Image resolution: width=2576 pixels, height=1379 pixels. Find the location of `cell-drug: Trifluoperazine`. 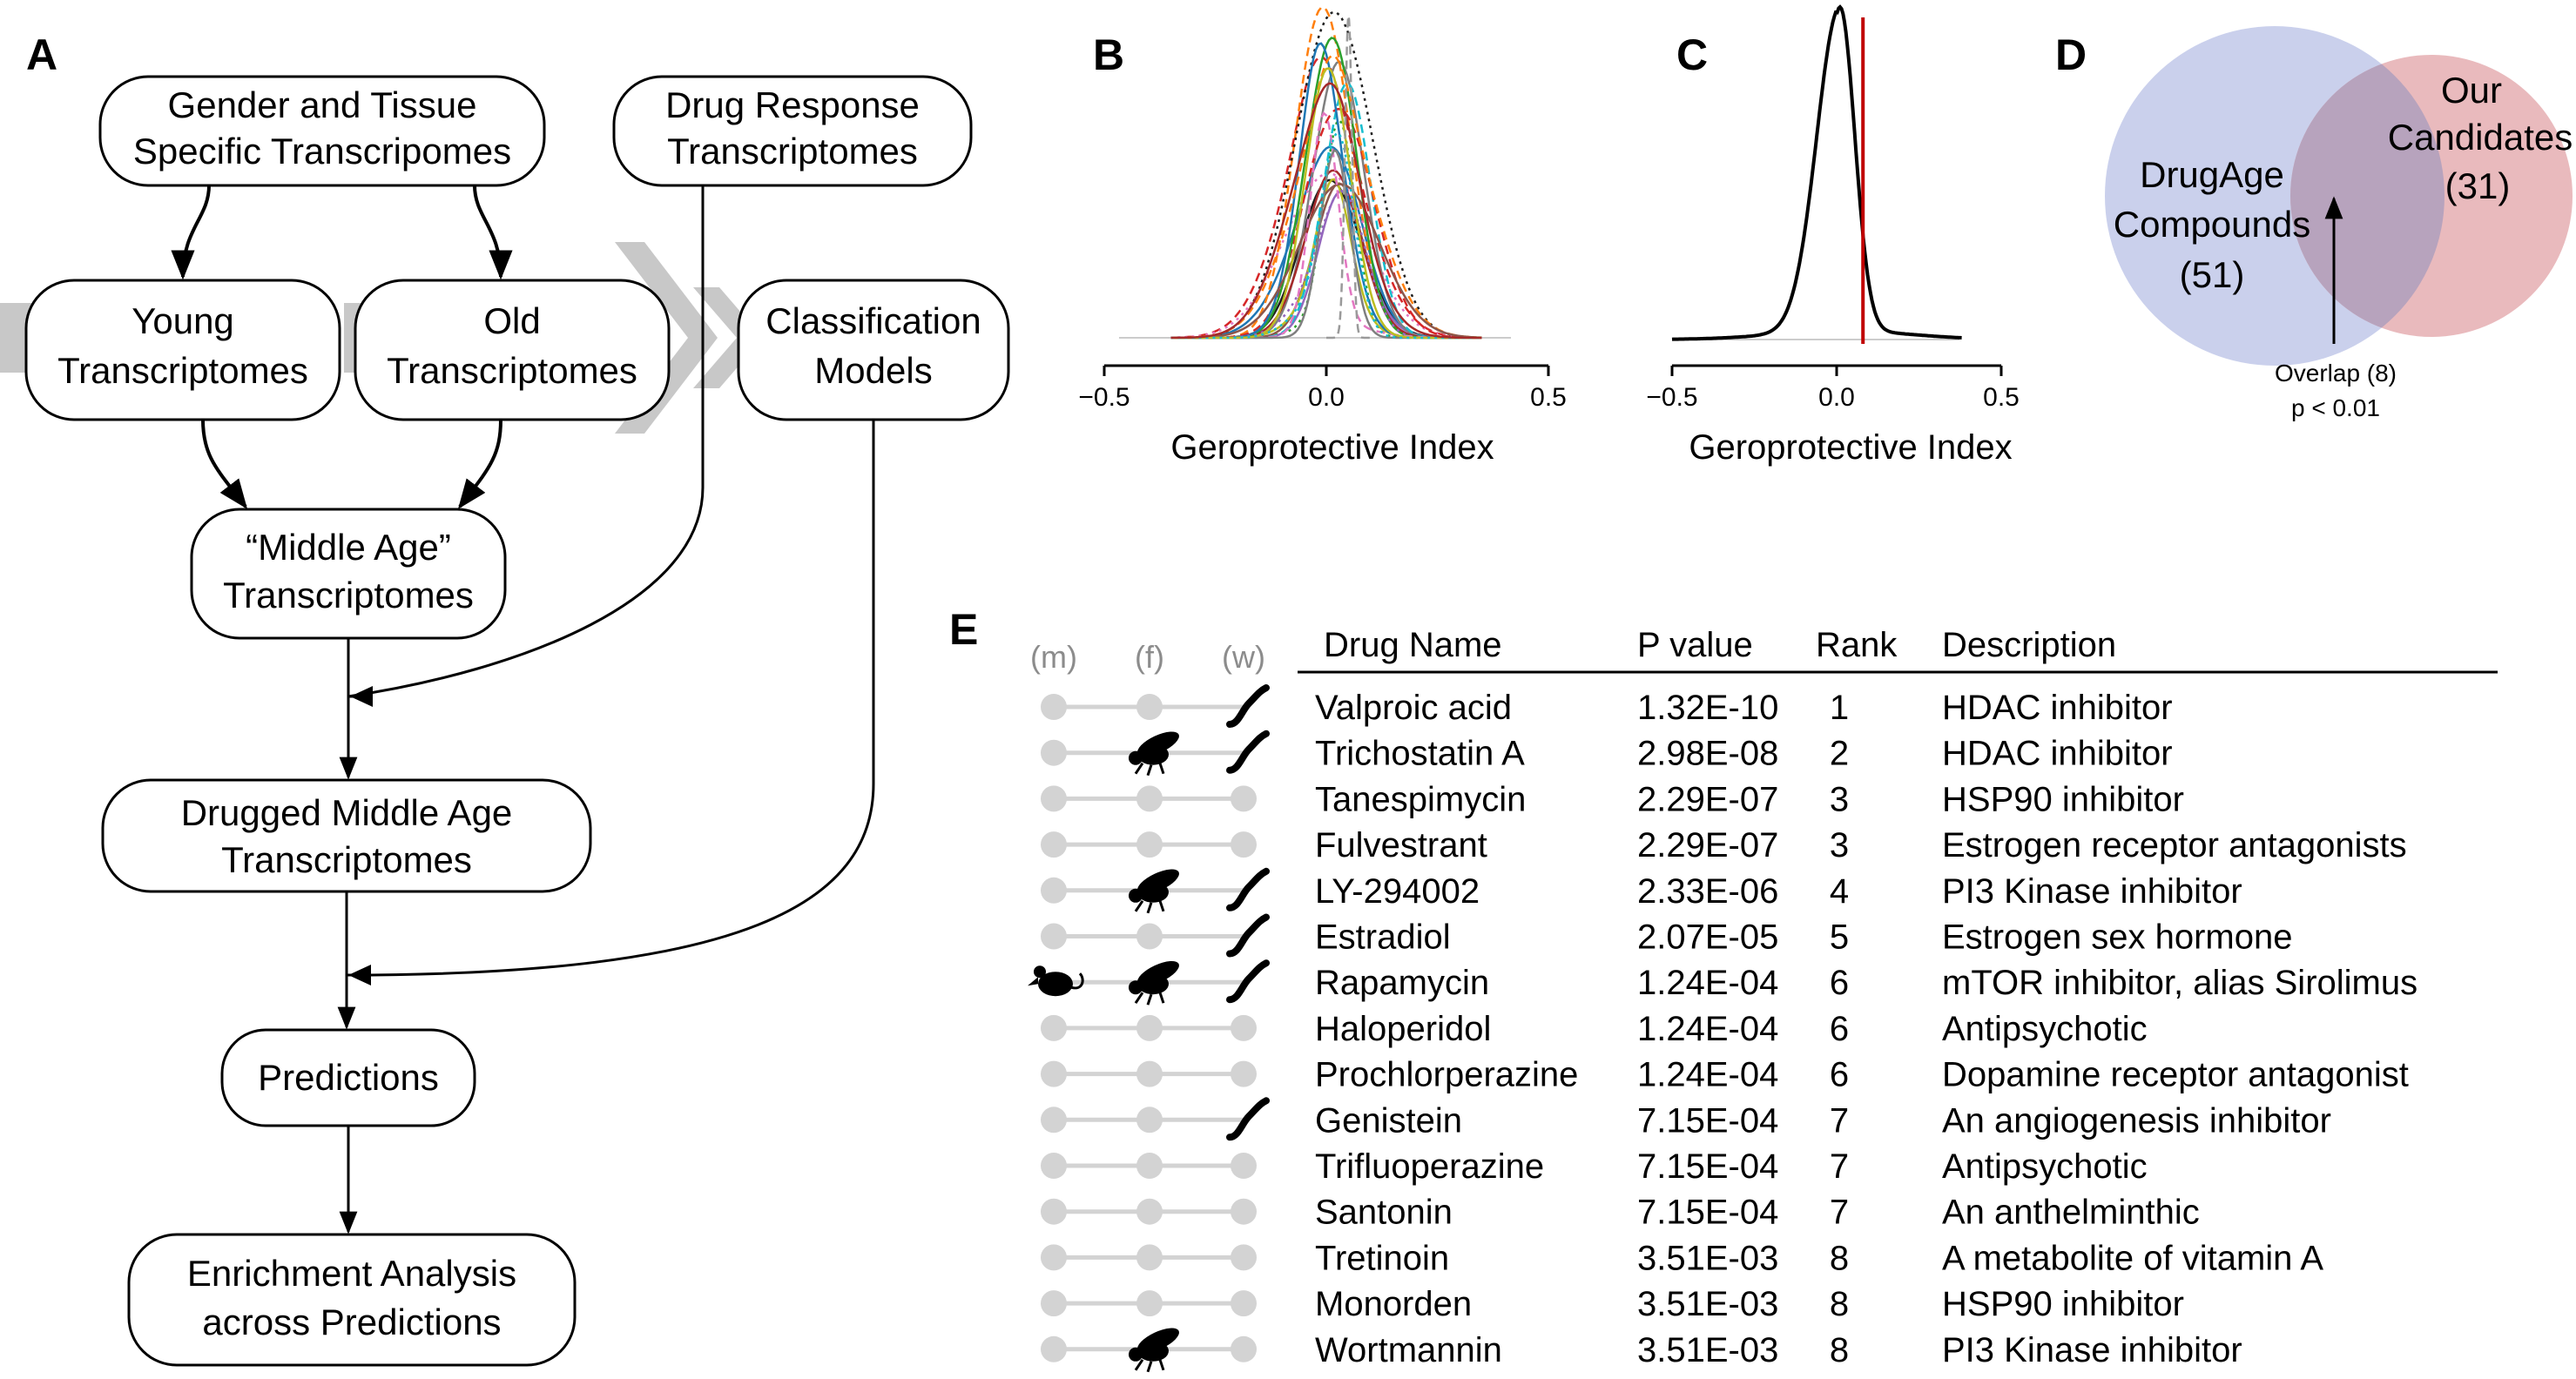

cell-drug: Trifluoperazine is located at coordinates (1429, 1166).